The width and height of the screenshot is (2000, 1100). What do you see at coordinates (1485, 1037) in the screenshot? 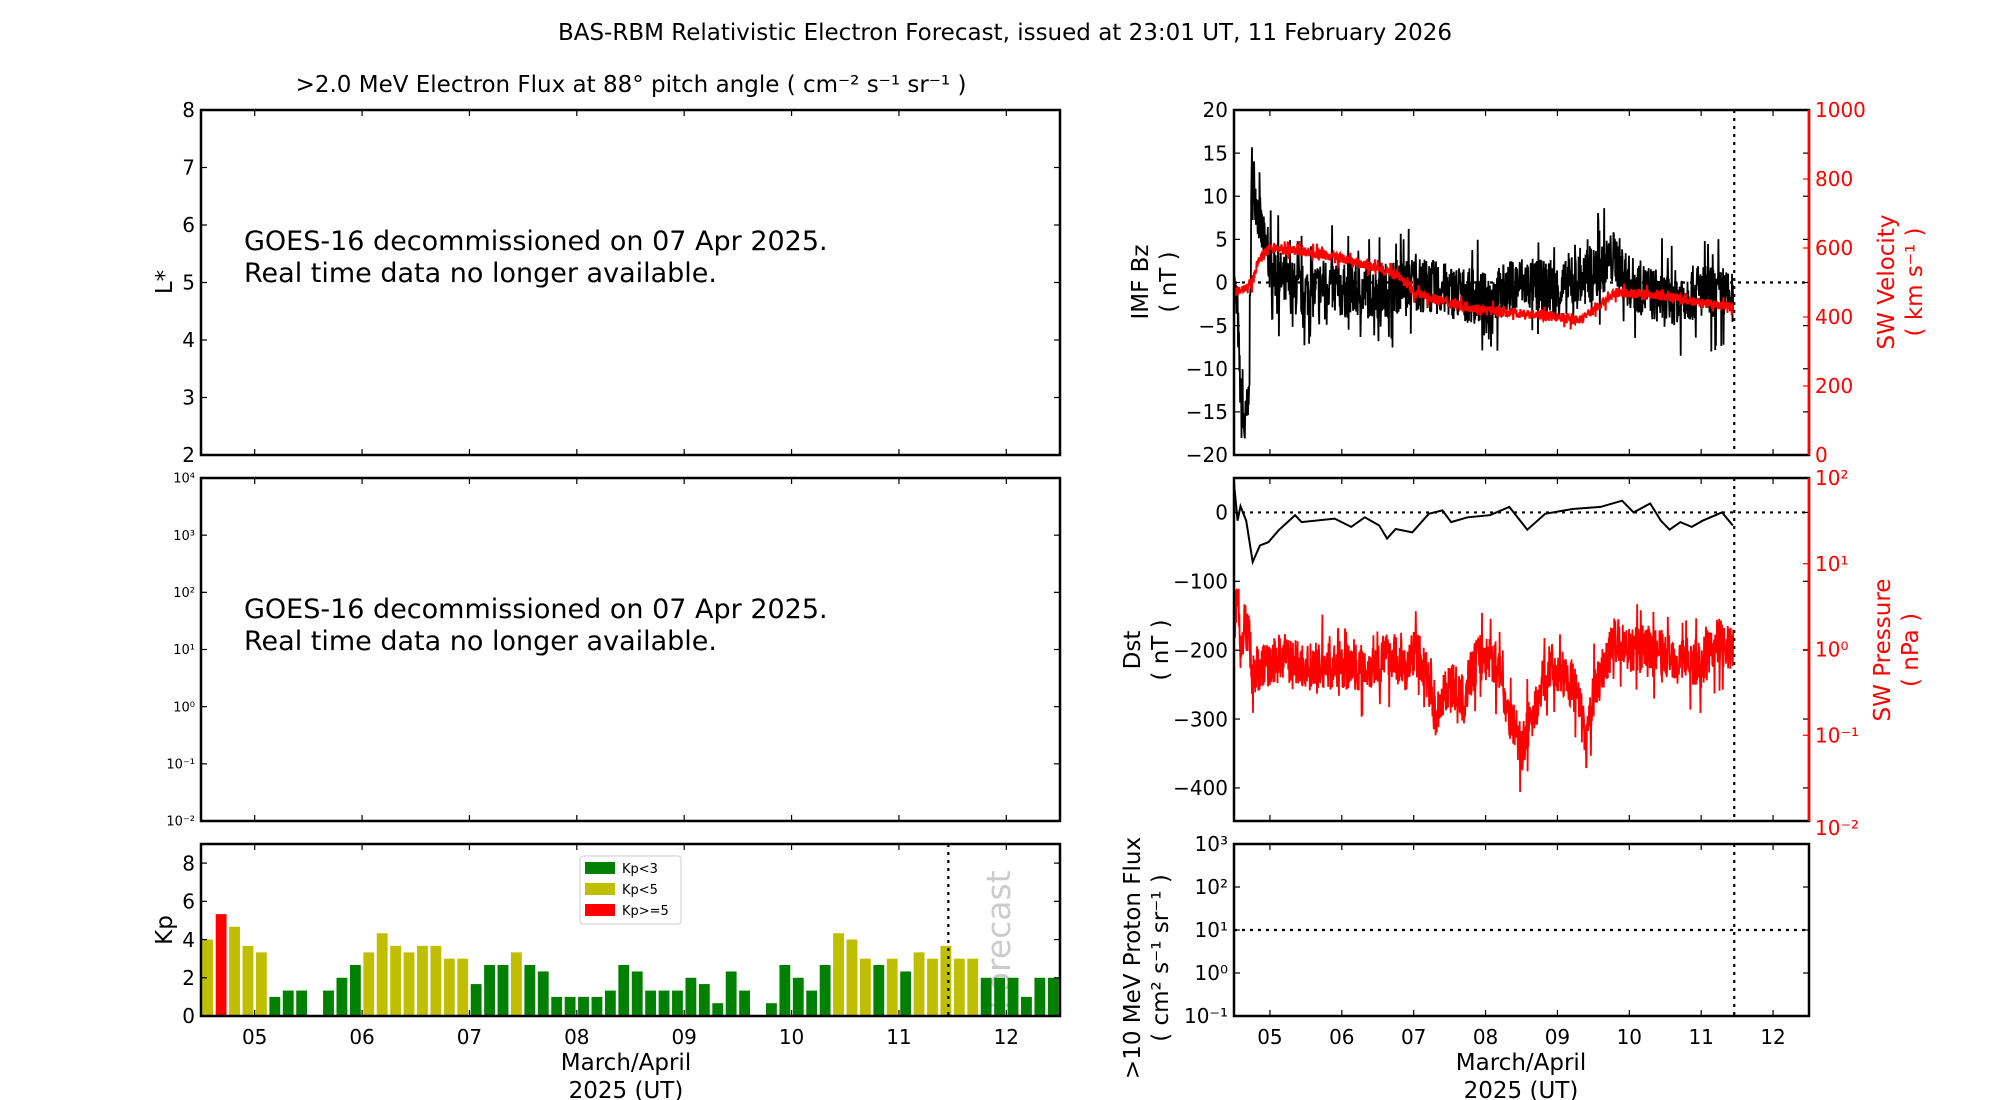
I see `proton-xtick-label: 08` at bounding box center [1485, 1037].